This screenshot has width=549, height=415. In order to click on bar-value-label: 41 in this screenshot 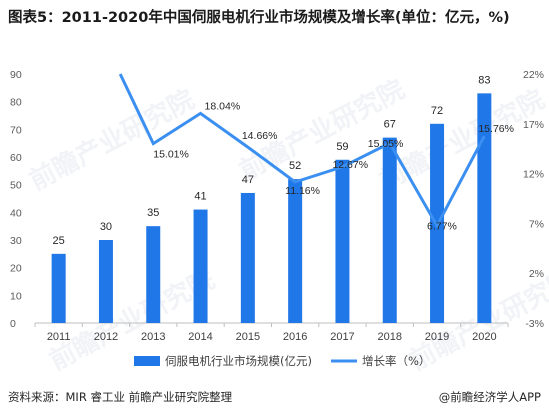, I will do `click(200, 197)`.